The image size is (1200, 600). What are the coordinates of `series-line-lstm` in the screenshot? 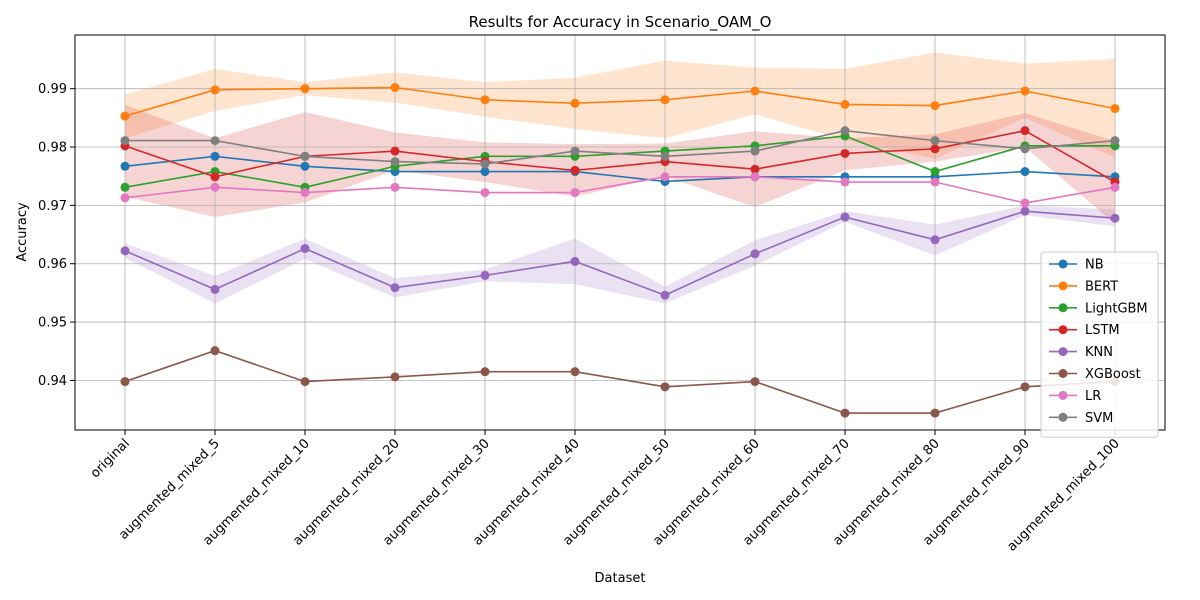 It's located at (620, 156).